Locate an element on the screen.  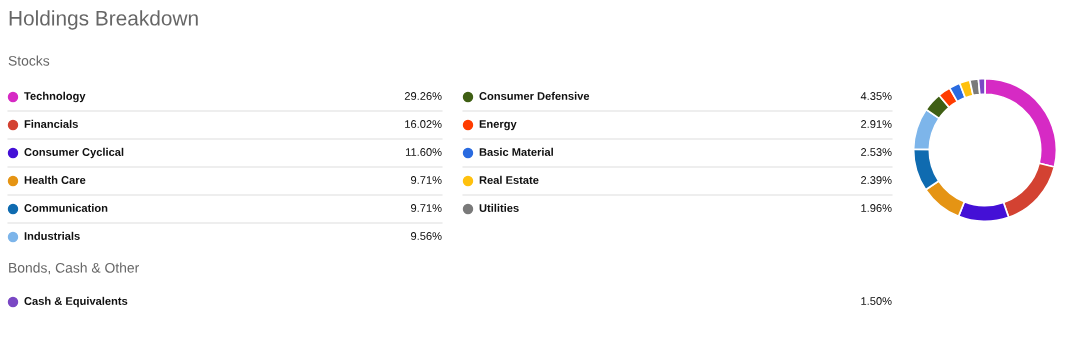
data-label: 29.26% is located at coordinates (423, 96).